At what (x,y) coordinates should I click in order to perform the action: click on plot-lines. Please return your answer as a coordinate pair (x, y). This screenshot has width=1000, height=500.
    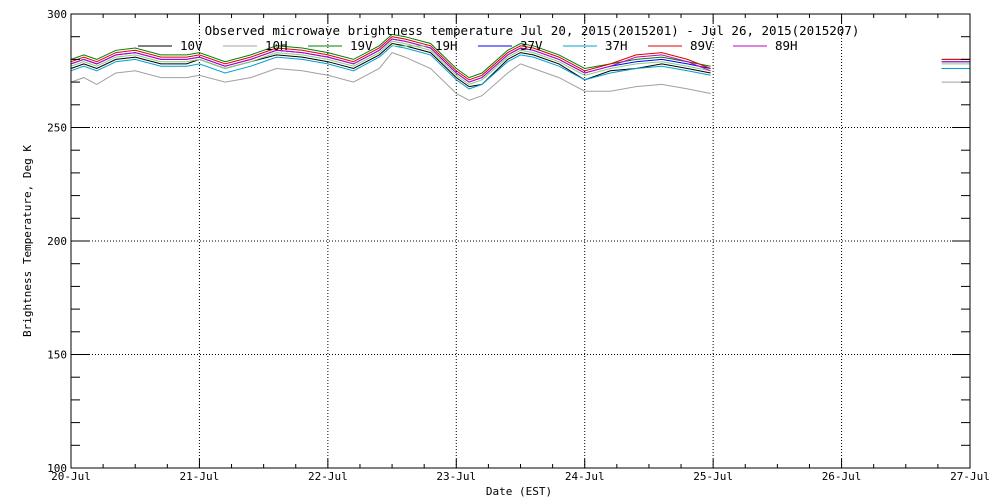
    Looking at the image, I should click on (520, 67).